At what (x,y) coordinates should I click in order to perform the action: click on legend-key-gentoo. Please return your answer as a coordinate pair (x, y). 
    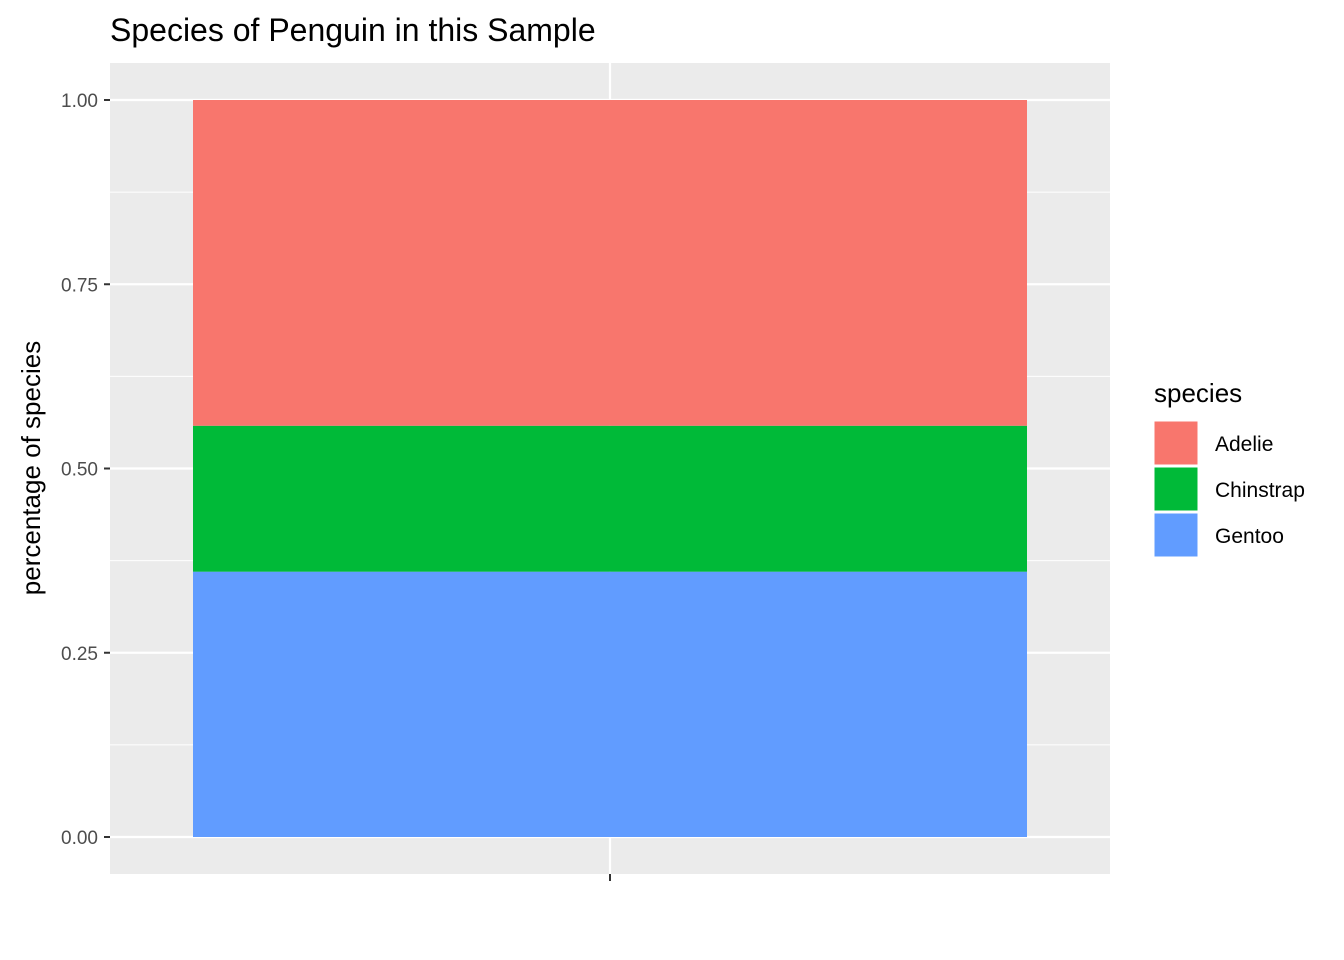
    Looking at the image, I should click on (1176, 535).